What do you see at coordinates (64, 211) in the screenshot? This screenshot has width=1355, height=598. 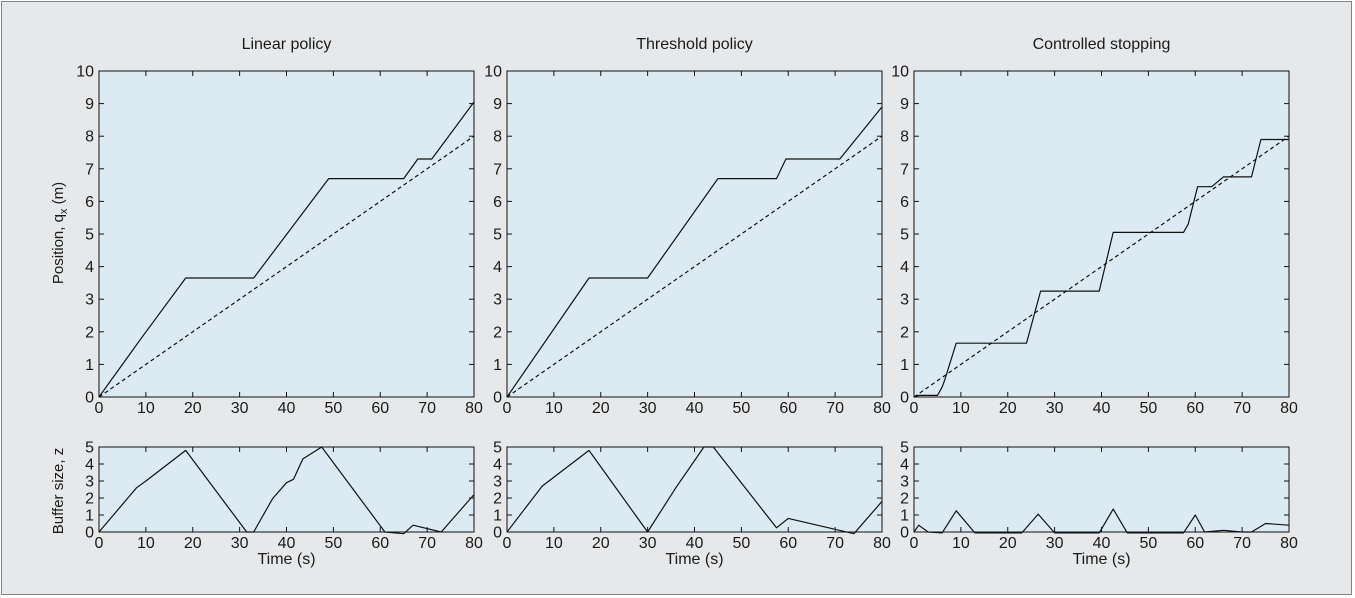 I see `position-y-axis-label-subscript: x` at bounding box center [64, 211].